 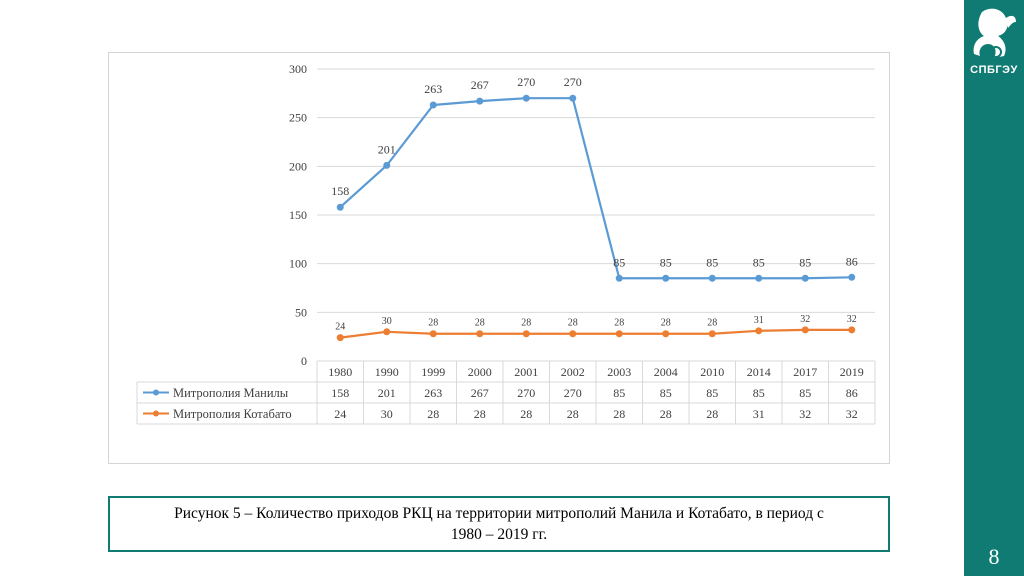 I want to click on logo-text: СПБГЭУ, so click(x=994, y=70).